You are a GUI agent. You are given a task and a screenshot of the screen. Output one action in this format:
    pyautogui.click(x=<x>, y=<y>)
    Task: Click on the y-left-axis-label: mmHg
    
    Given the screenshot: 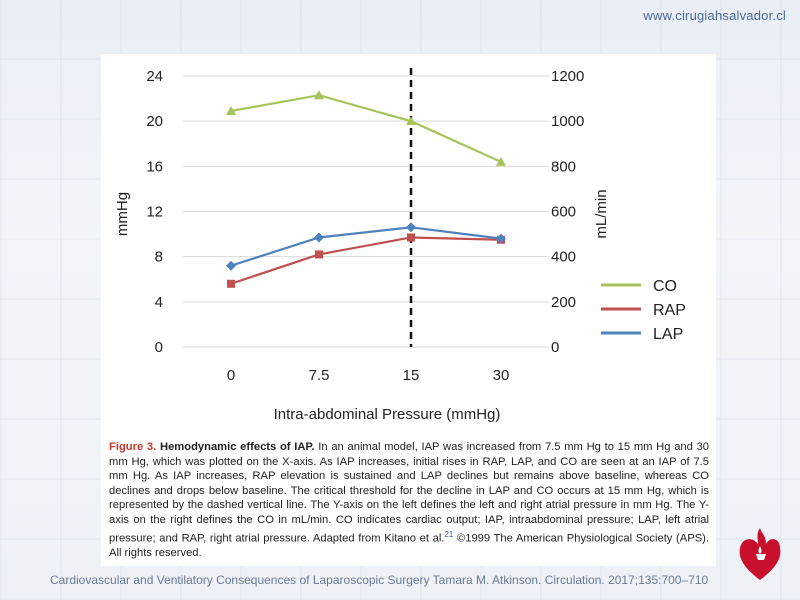 What is the action you would take?
    pyautogui.click(x=122, y=214)
    